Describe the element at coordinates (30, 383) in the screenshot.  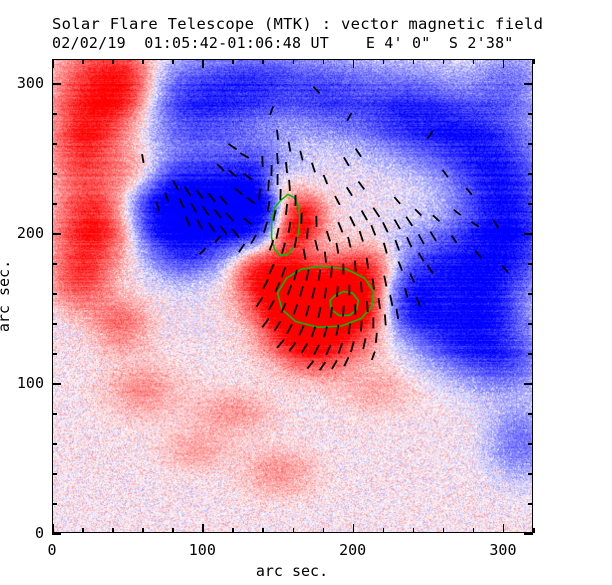
I see `y-tick-label: 100` at that location.